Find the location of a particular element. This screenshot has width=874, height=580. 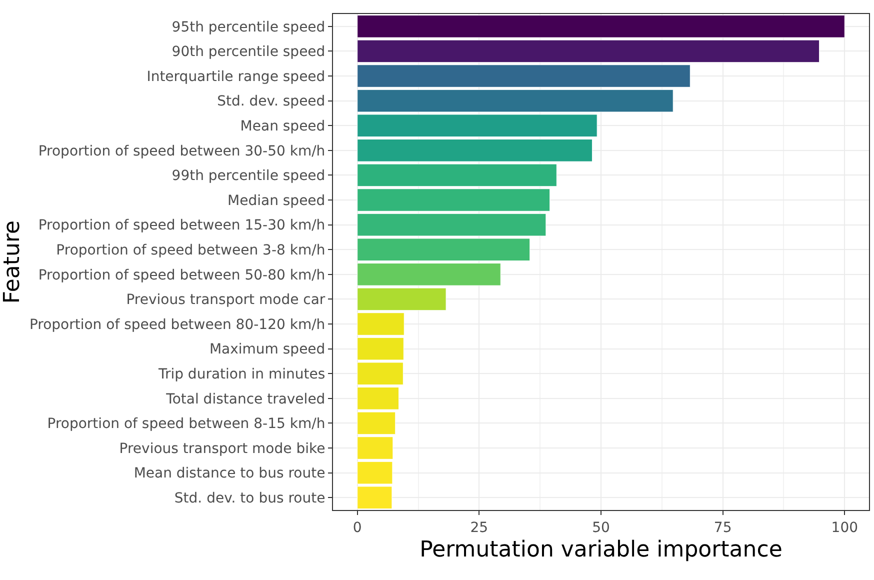

y-tick-label: Trip duration in minutes is located at coordinates (241, 374).